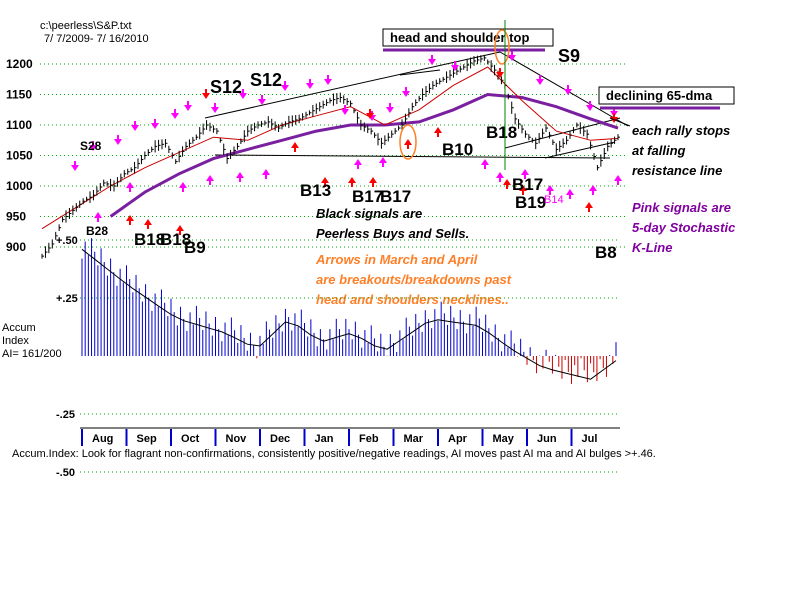  Describe the element at coordinates (19, 328) in the screenshot. I see `accum-label-1: Accum` at that location.